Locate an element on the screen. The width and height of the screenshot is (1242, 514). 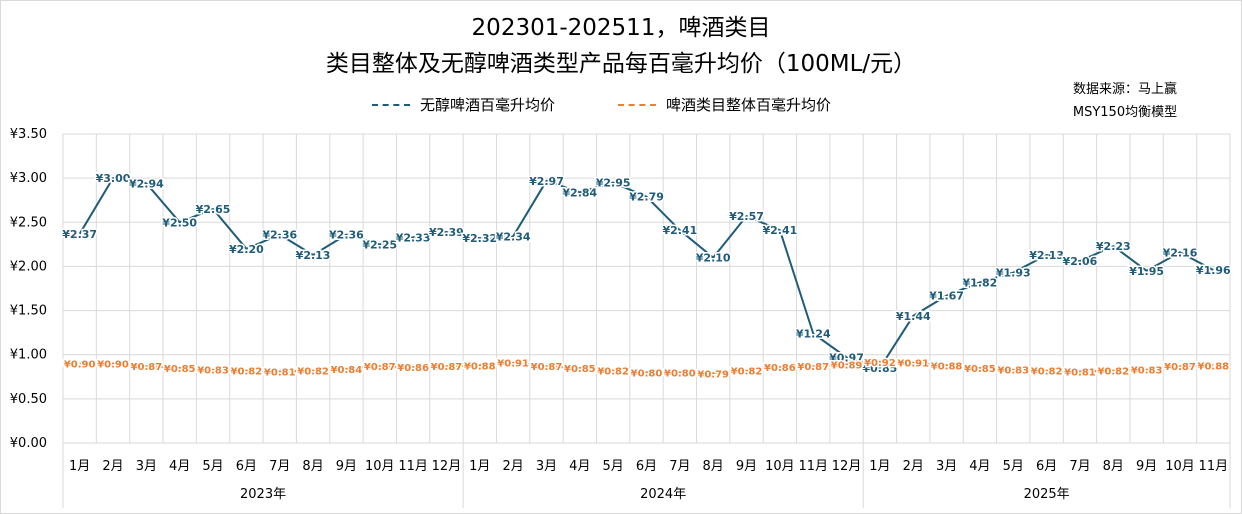
data-label-series1: ¥2.20 is located at coordinates (246, 249).